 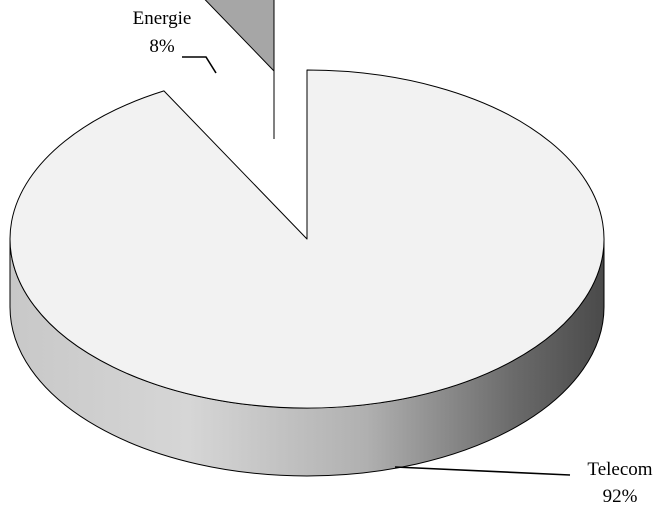 What do you see at coordinates (162, 18) in the screenshot?
I see `energie-name-label: Energie` at bounding box center [162, 18].